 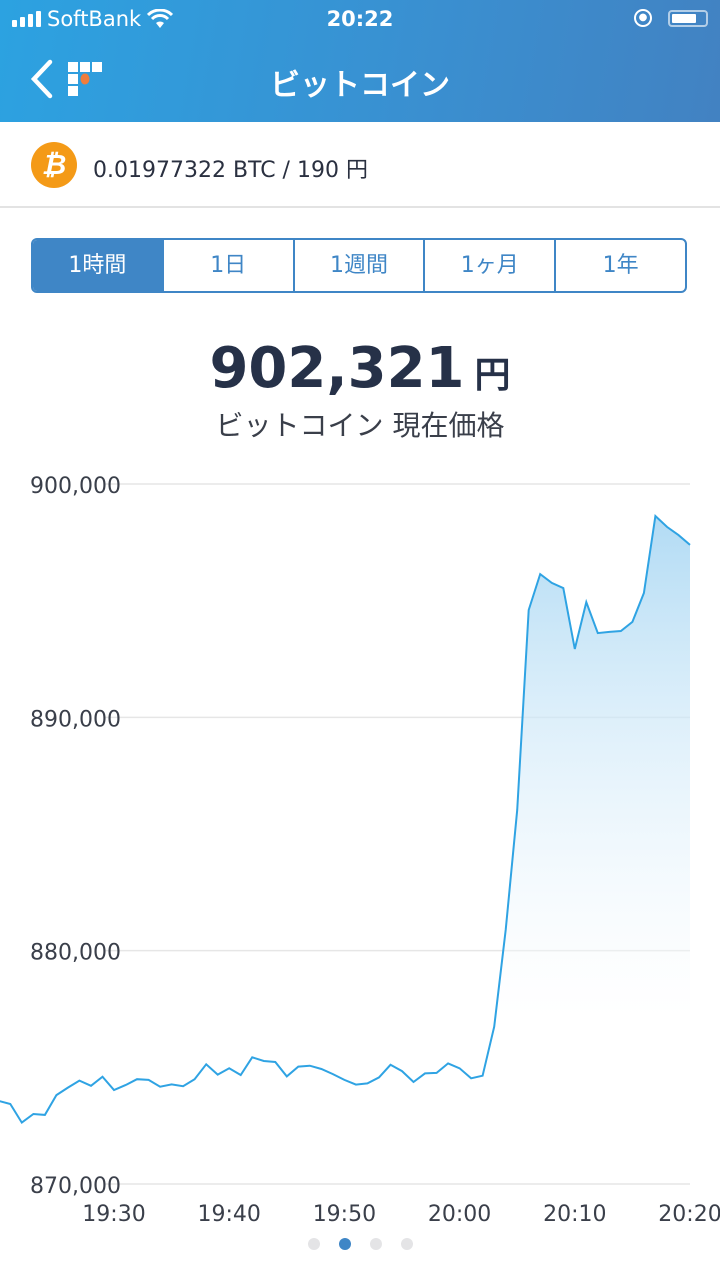 What do you see at coordinates (230, 170) in the screenshot?
I see `holding-amount: 0.01977322 BTC / 190 円` at bounding box center [230, 170].